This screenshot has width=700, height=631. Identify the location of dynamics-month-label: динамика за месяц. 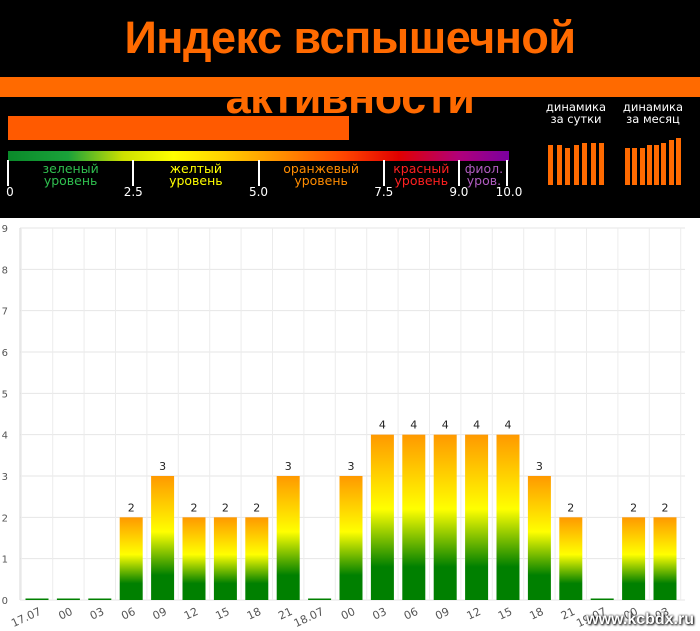
(653, 113).